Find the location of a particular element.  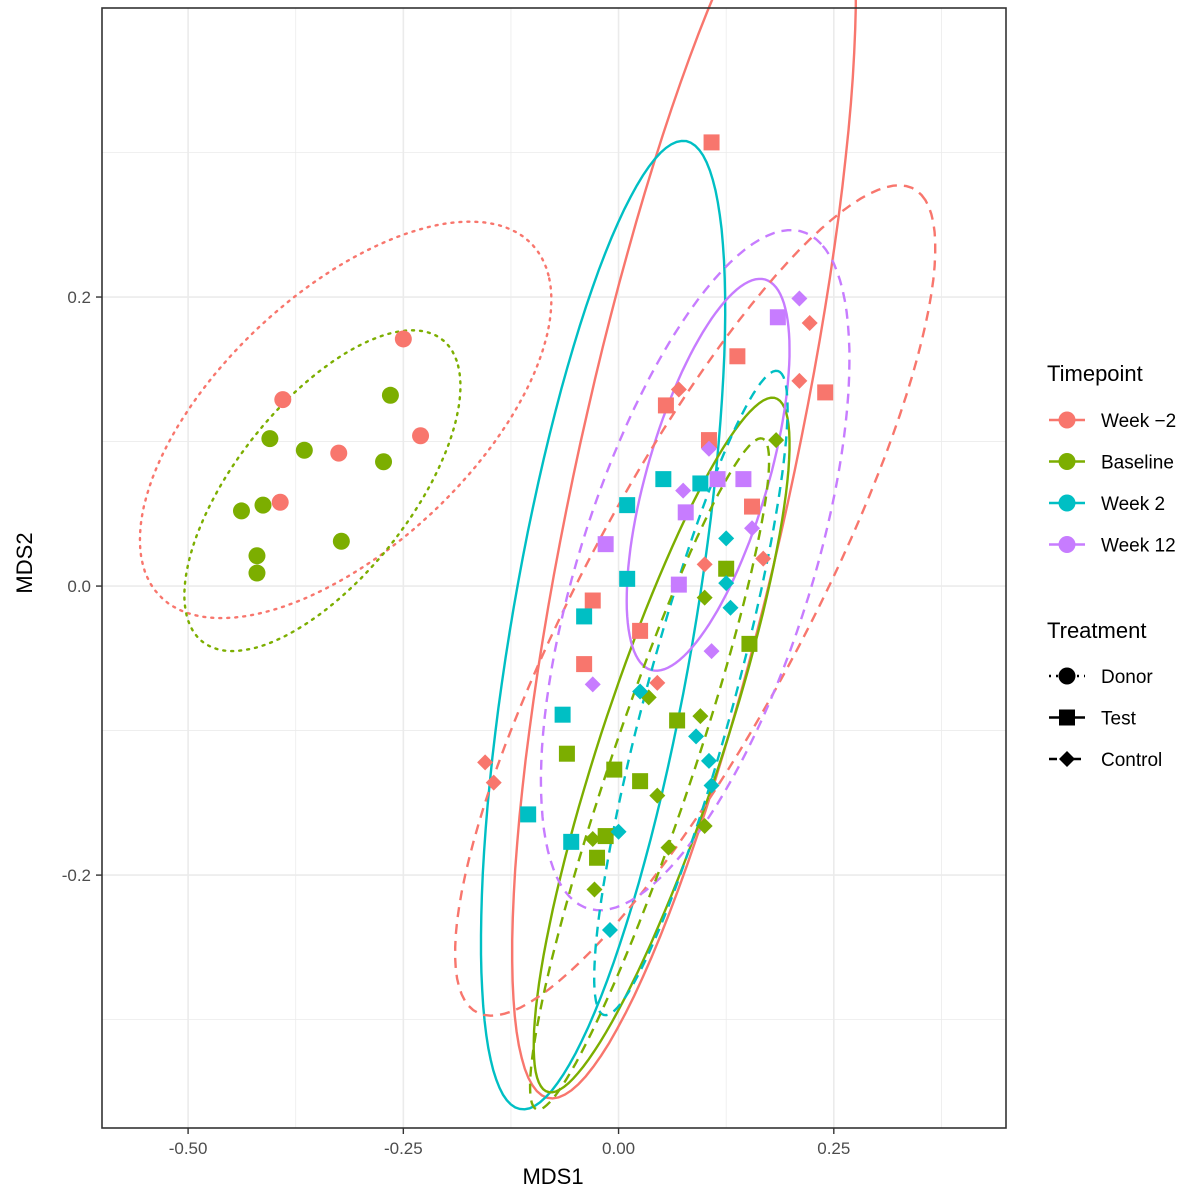

legend-label: Week 2 is located at coordinates (1133, 504).